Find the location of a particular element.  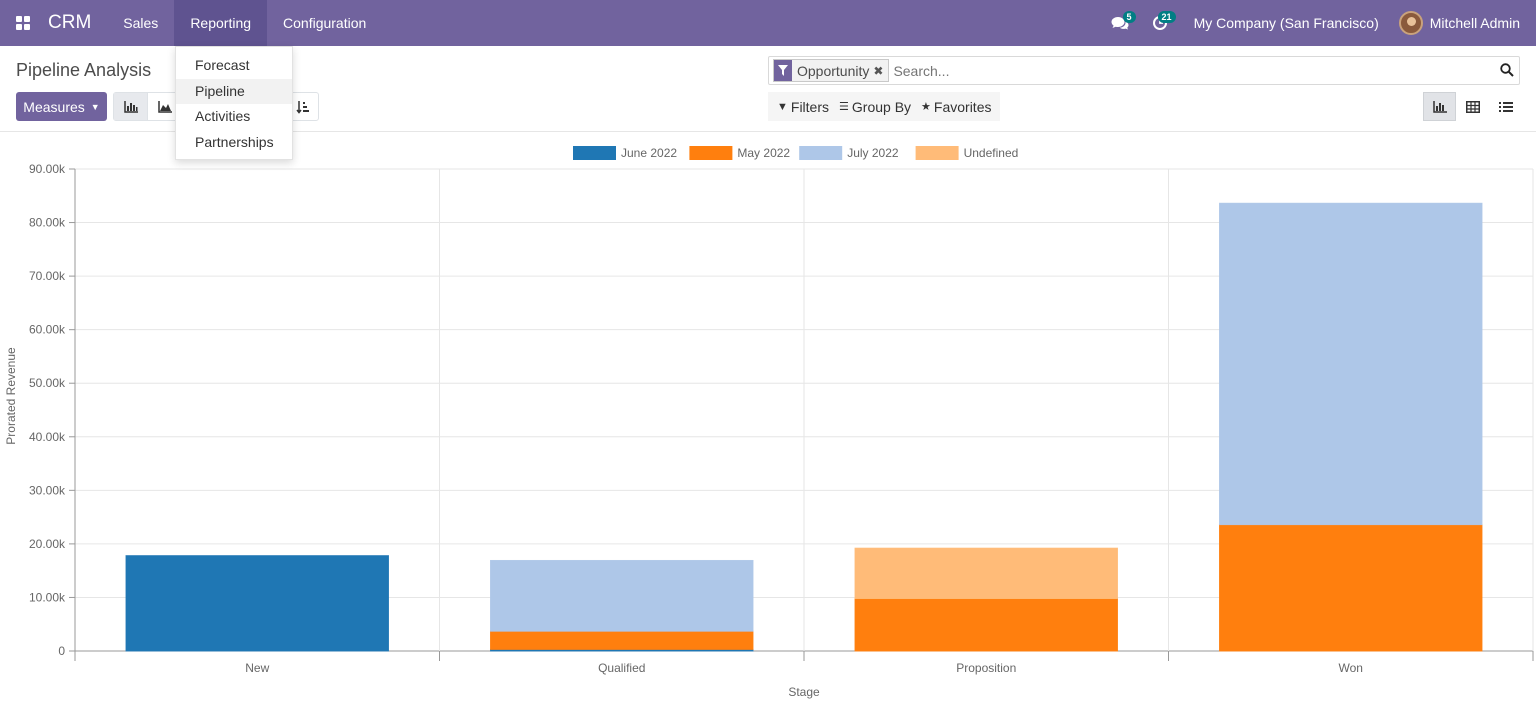

filters-button: ▼ Filters is located at coordinates (803, 107).